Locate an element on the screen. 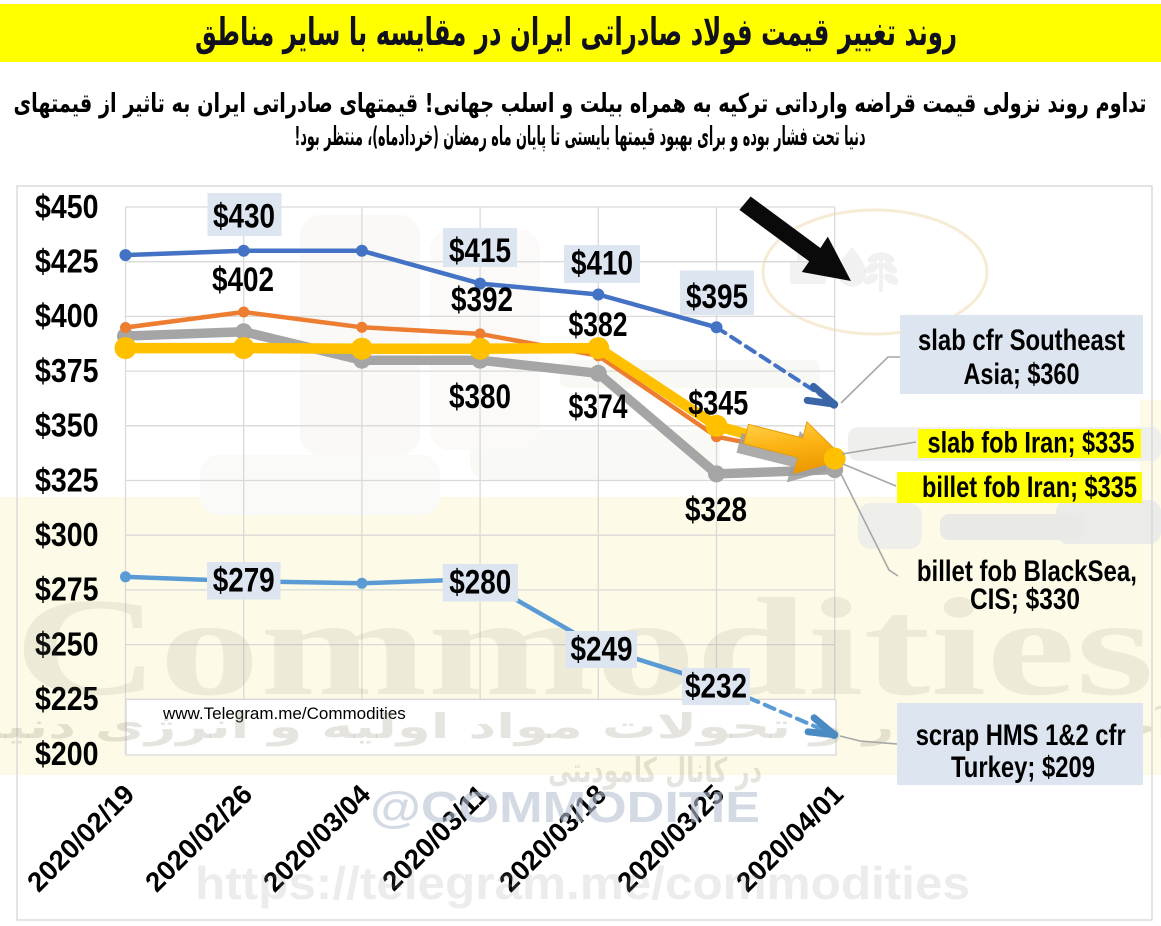  svg-text: $345 is located at coordinates (718, 404).